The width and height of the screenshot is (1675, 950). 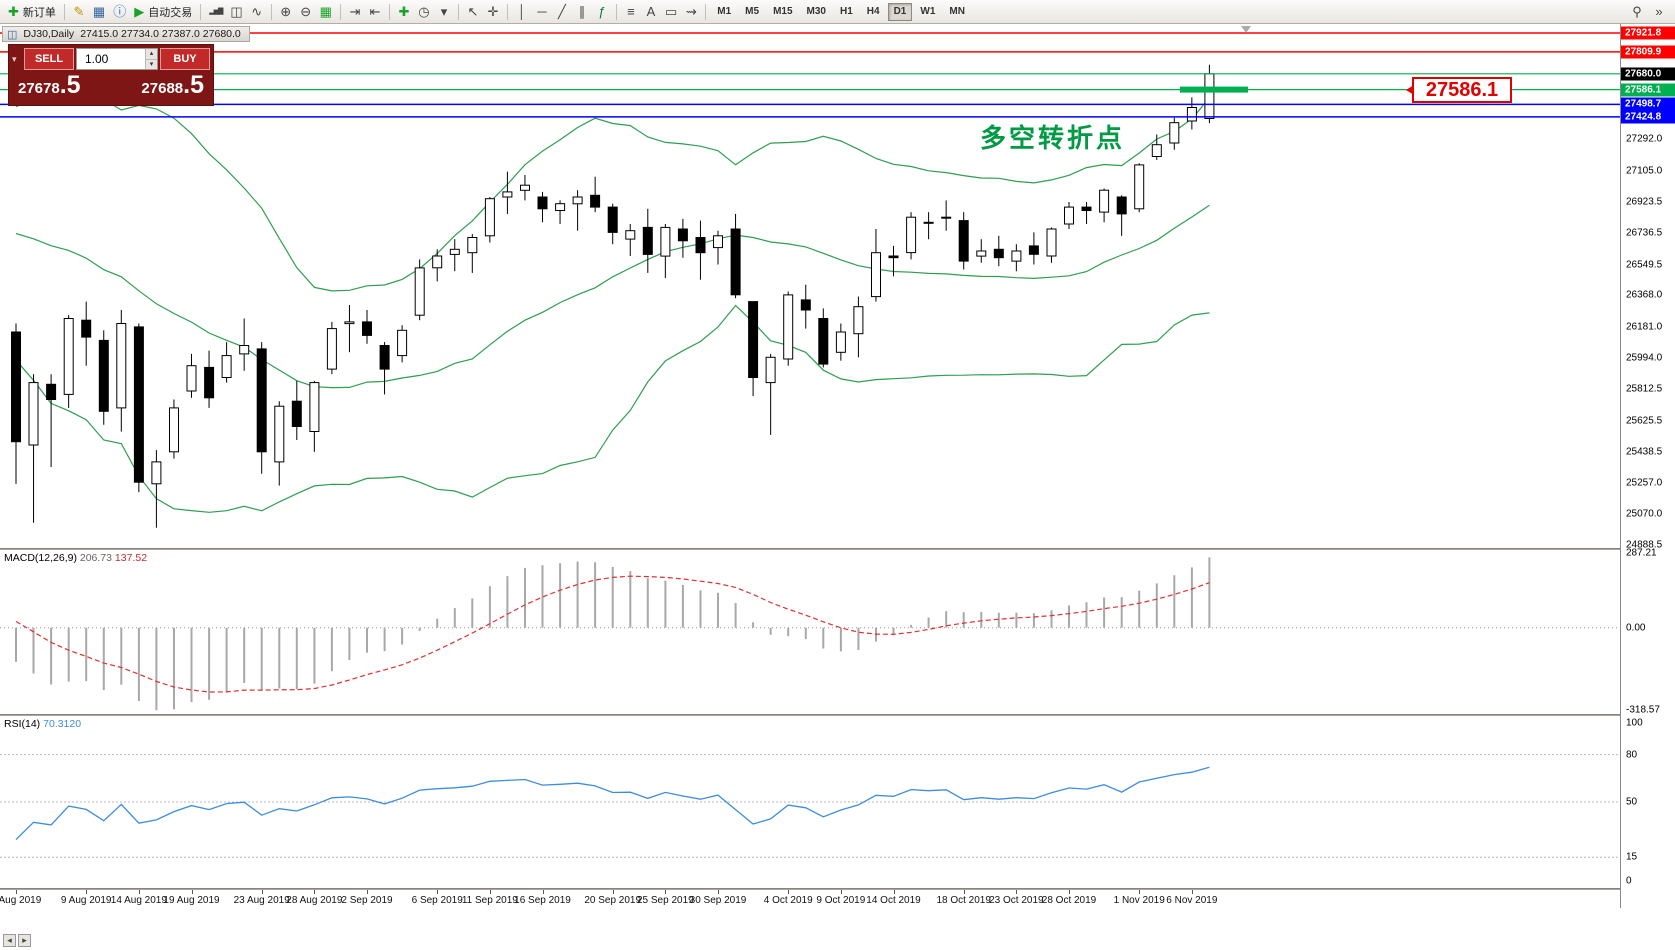 I want to click on price-callout: 27586.1, so click(x=1459, y=90).